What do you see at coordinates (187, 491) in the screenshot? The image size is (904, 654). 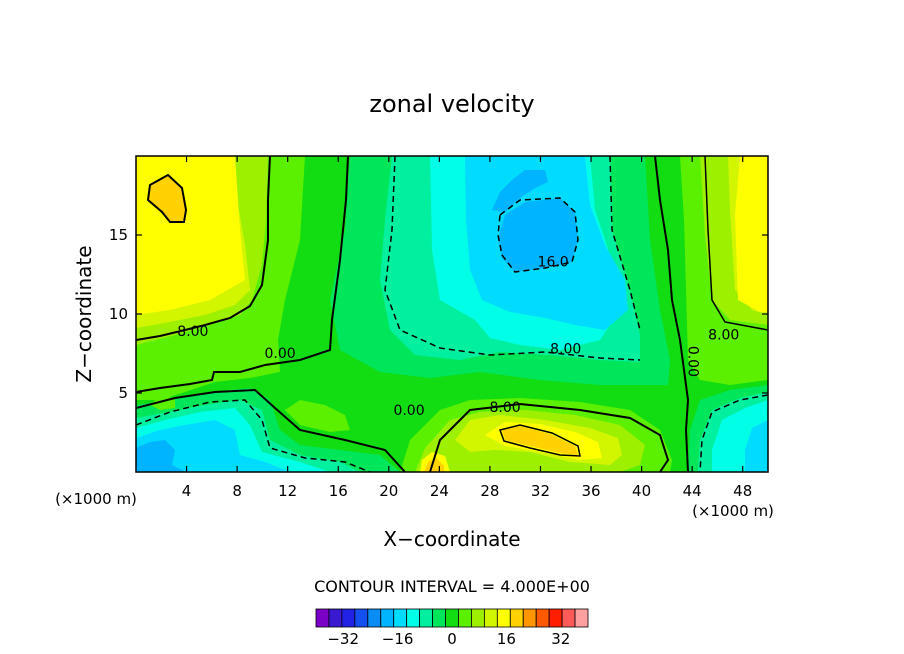 I see `x-tick-label: 4` at bounding box center [187, 491].